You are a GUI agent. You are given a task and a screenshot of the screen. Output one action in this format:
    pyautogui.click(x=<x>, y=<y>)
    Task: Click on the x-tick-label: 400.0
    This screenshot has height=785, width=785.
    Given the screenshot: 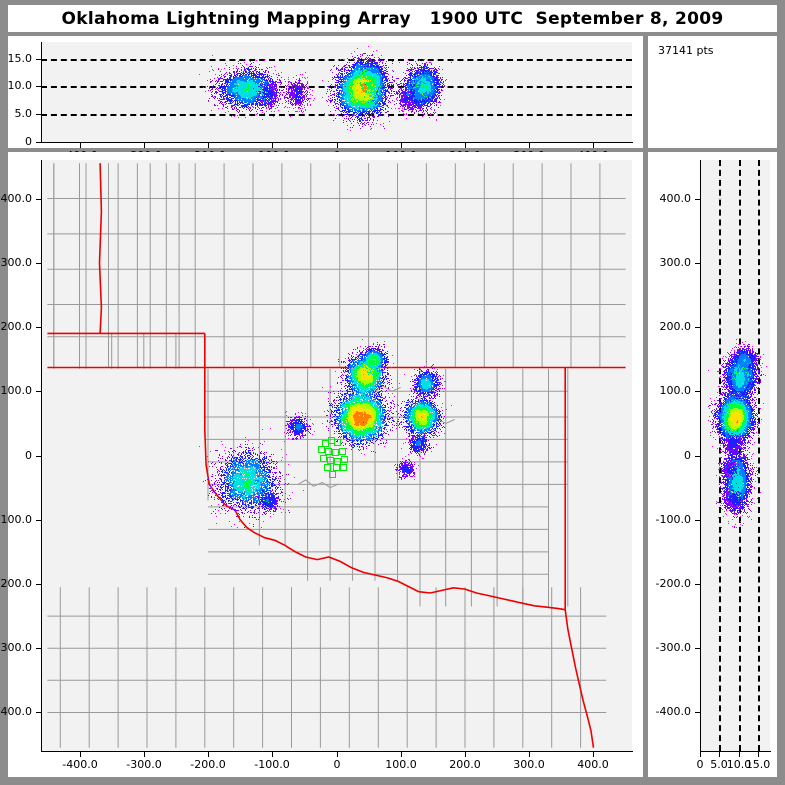 What is the action you would take?
    pyautogui.click(x=593, y=764)
    